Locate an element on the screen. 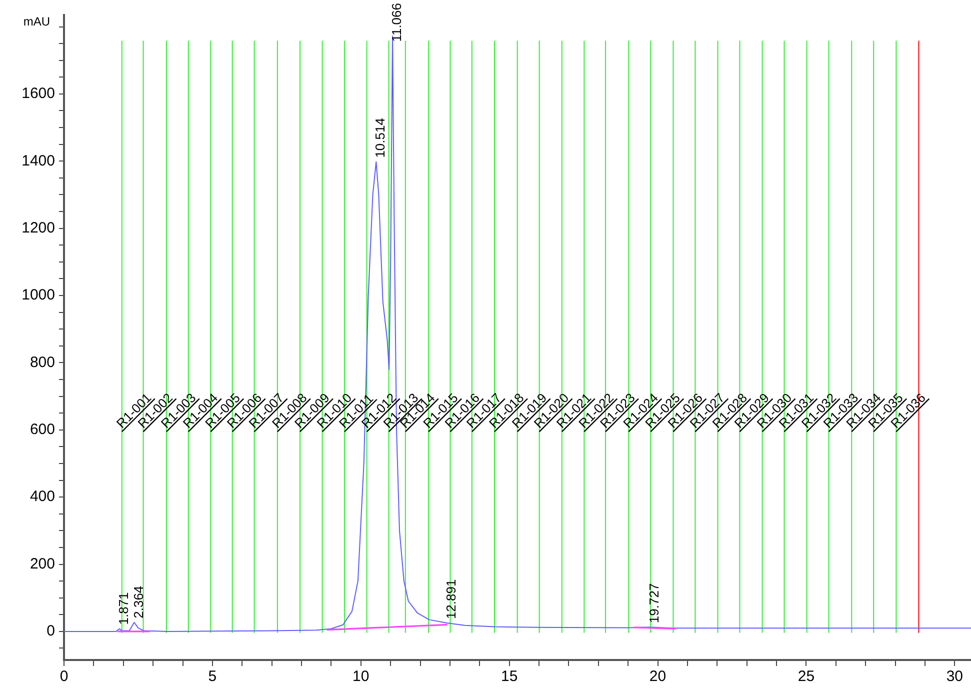 The height and width of the screenshot is (690, 971). y-tick-label: 1400 is located at coordinates (38, 161).